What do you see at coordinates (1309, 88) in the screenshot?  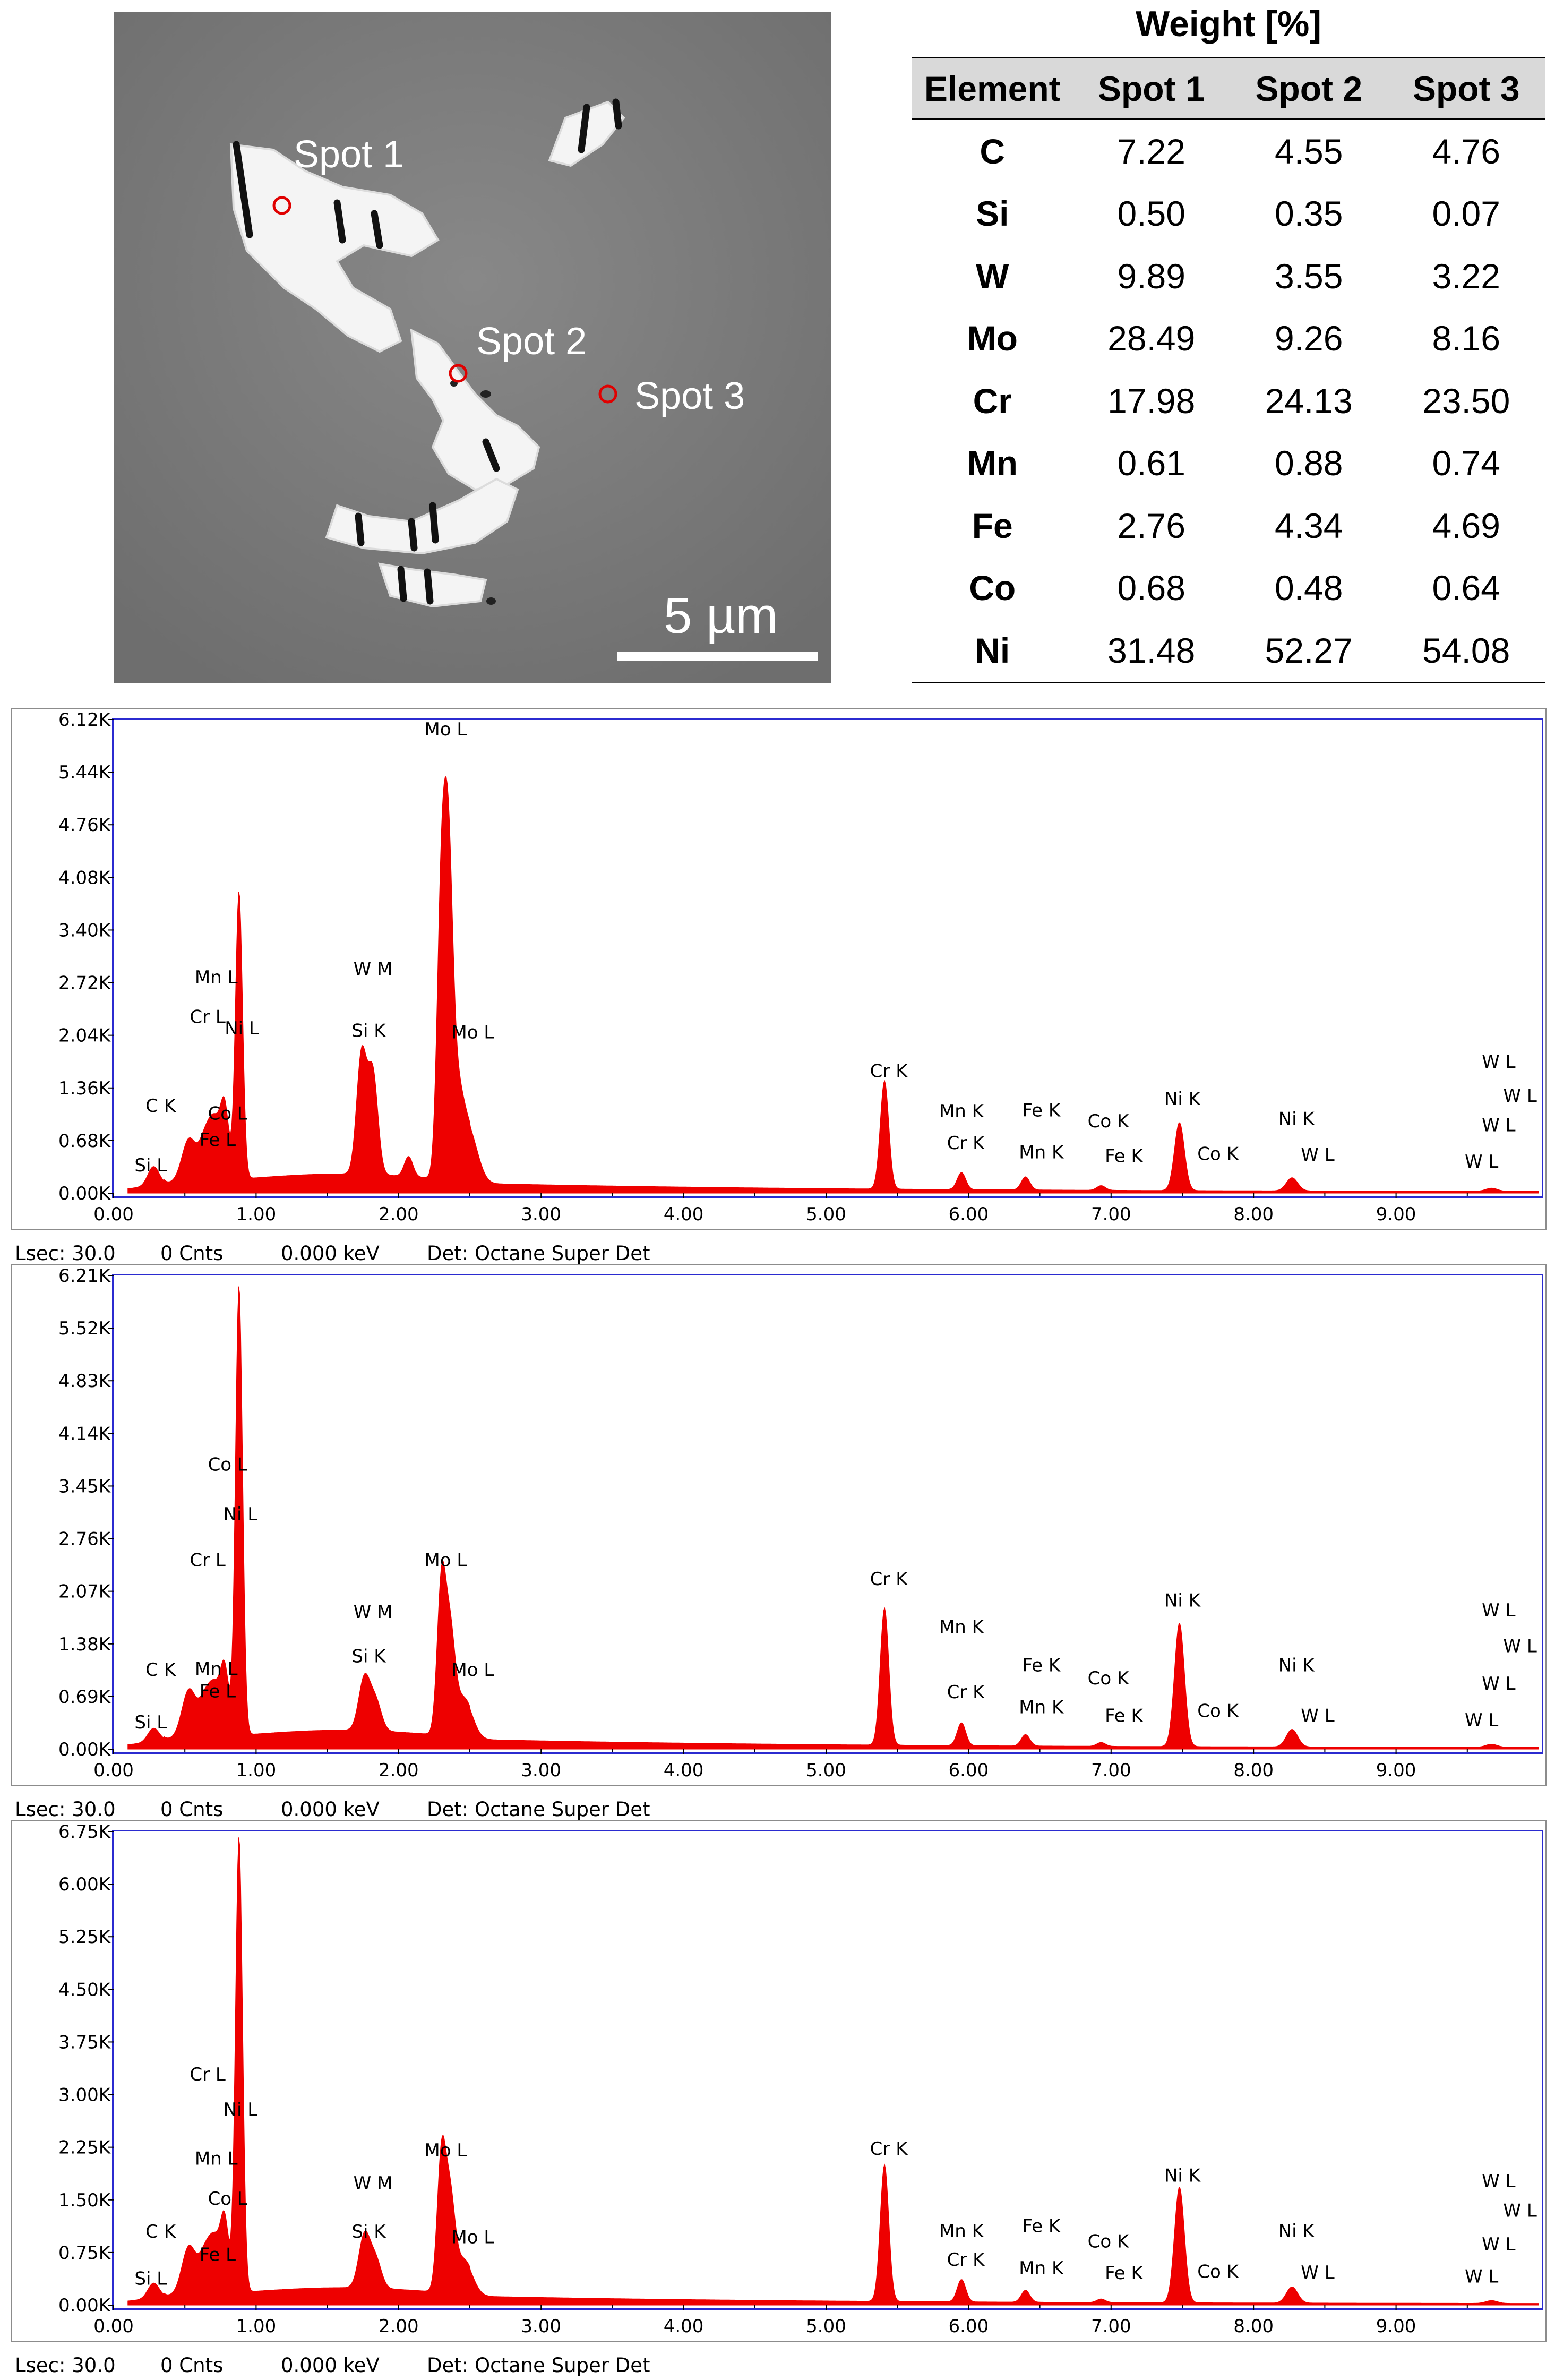 I see `header-spot-2: Spot 2` at bounding box center [1309, 88].